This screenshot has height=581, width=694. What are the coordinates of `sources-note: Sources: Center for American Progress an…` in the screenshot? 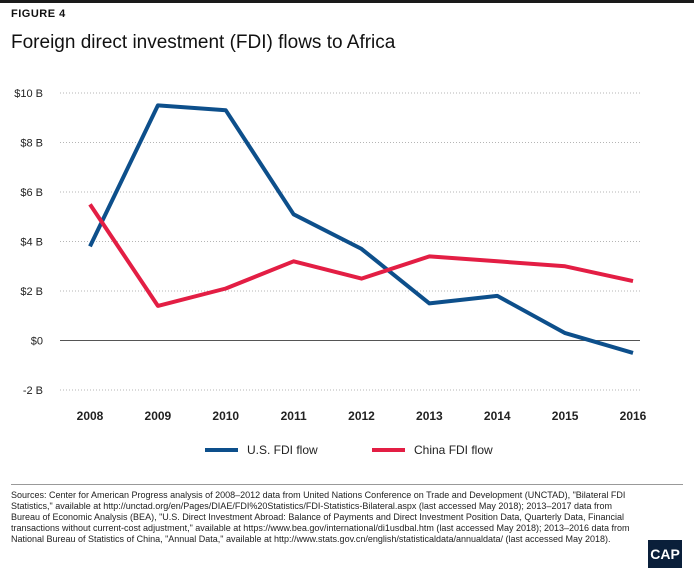 It's located at (320, 517).